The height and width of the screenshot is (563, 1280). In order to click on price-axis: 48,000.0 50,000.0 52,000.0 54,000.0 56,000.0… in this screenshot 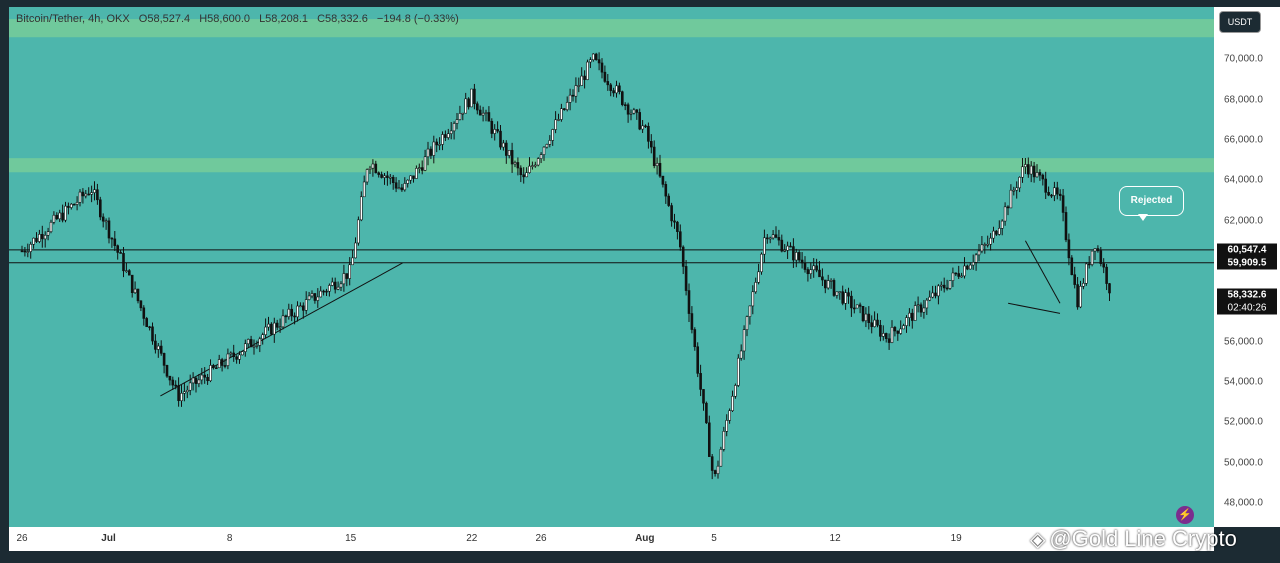, I will do `click(1247, 267)`.